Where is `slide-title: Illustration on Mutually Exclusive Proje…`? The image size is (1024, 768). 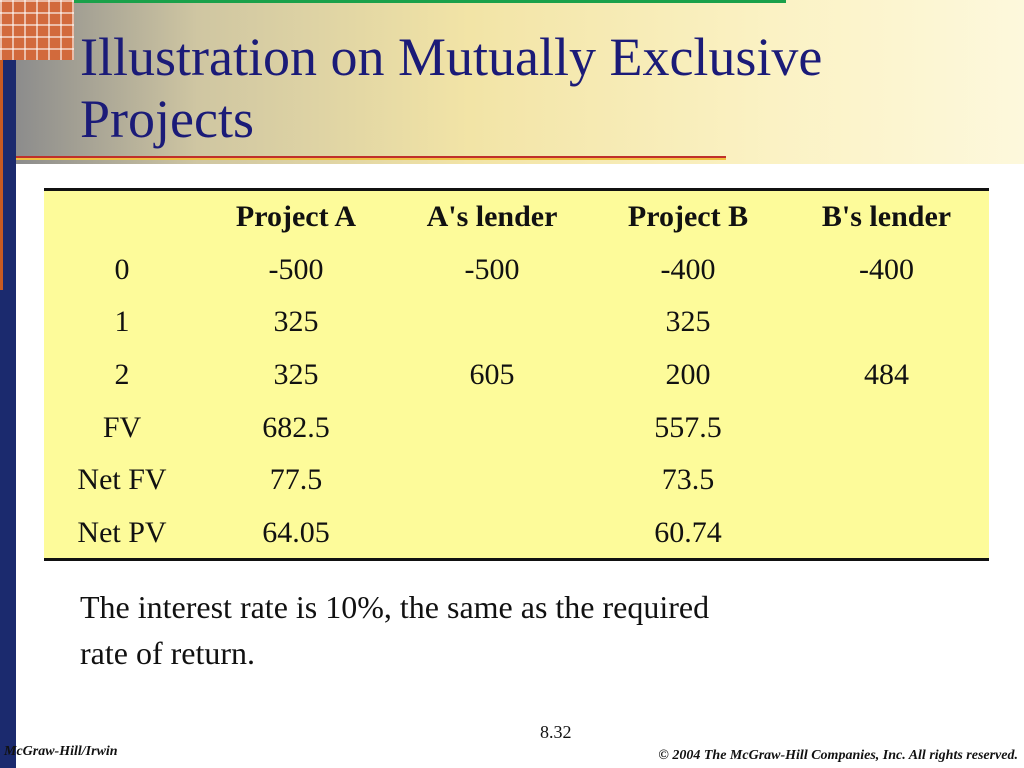 slide-title: Illustration on Mutually Exclusive Proje… is located at coordinates (451, 88).